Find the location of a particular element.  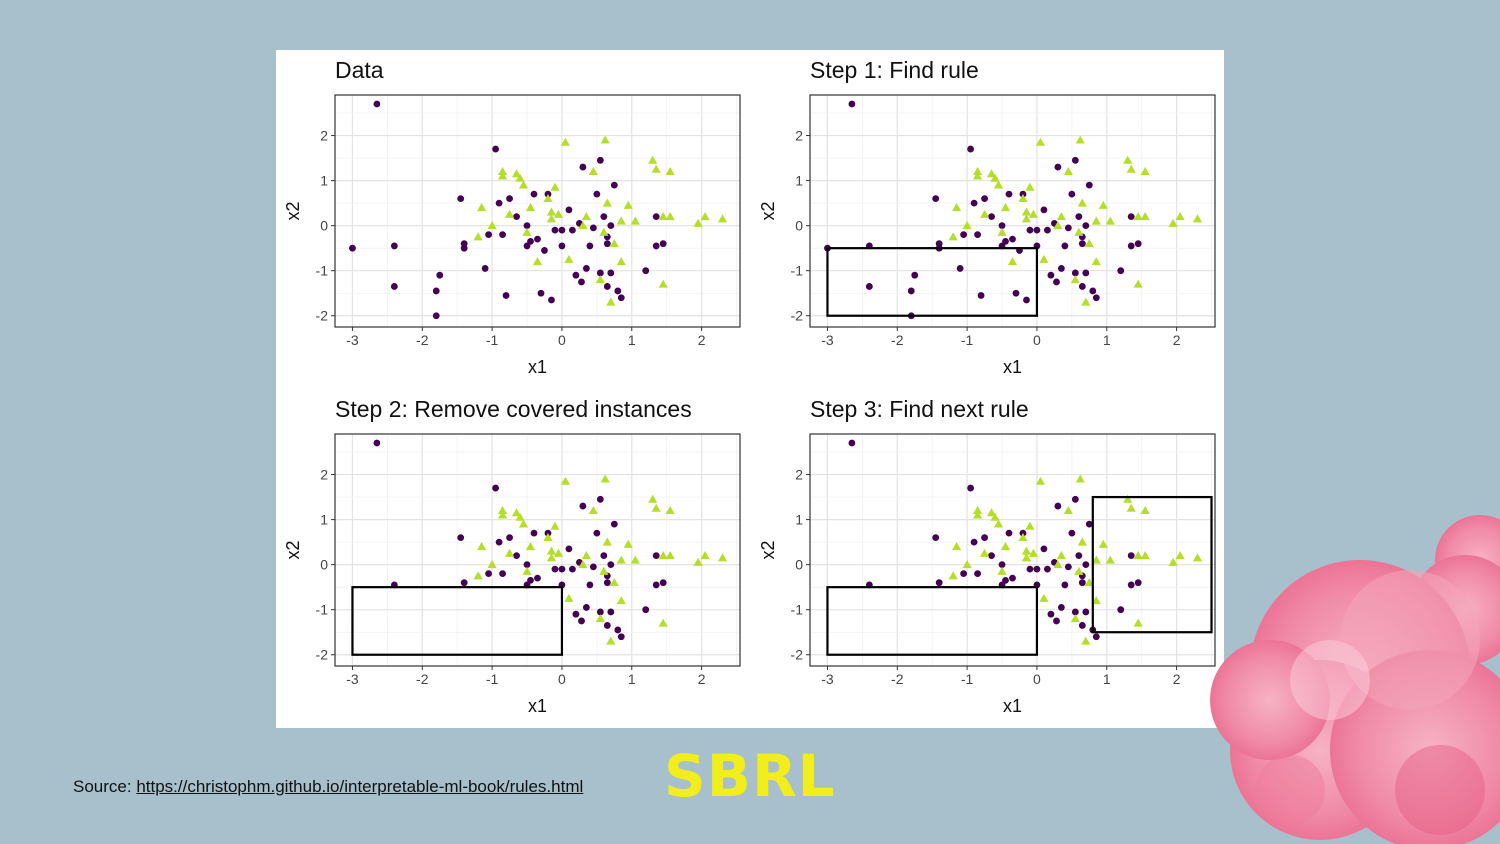

tick-label-x: -1 is located at coordinates (492, 679).